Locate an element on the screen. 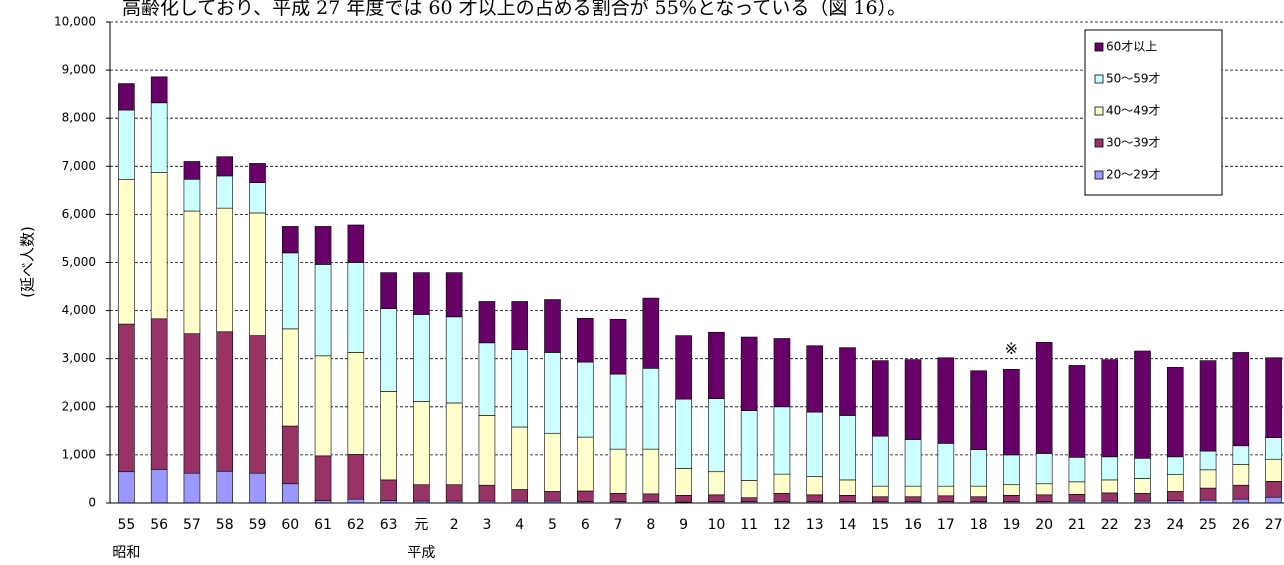  x-tick-label: 25 is located at coordinates (1208, 525).